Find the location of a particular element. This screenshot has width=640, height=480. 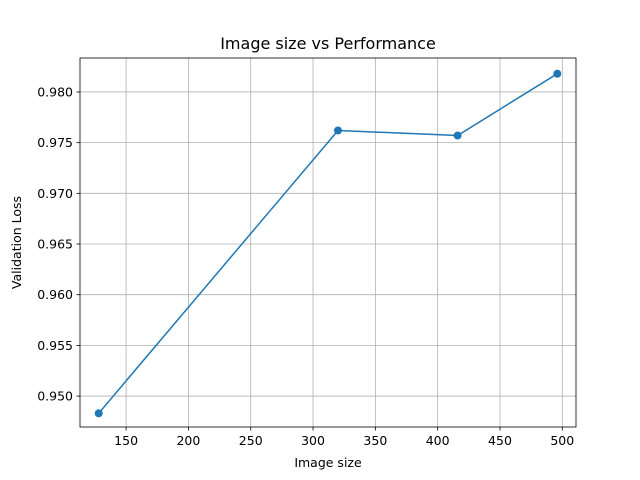

x-tick-label: 450 is located at coordinates (500, 440).